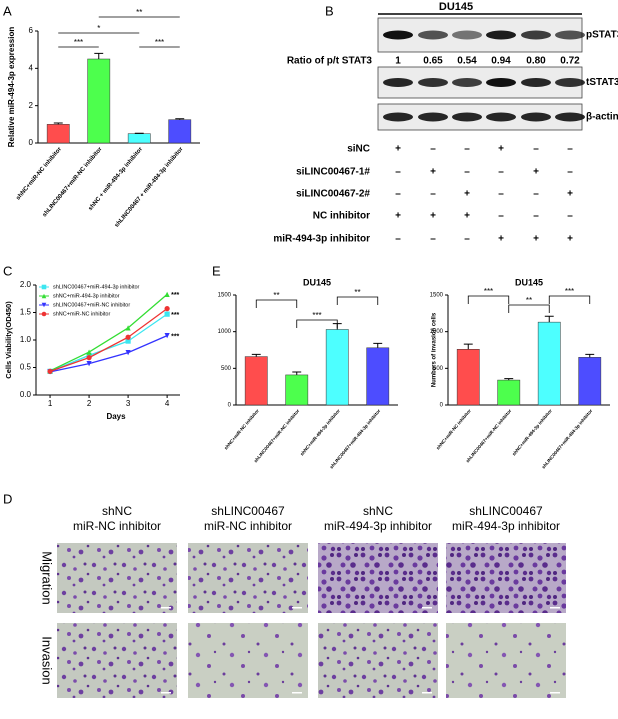 This screenshot has height=719, width=618. What do you see at coordinates (26, 284) in the screenshot?
I see `y-tick-label: 2.0` at bounding box center [26, 284].